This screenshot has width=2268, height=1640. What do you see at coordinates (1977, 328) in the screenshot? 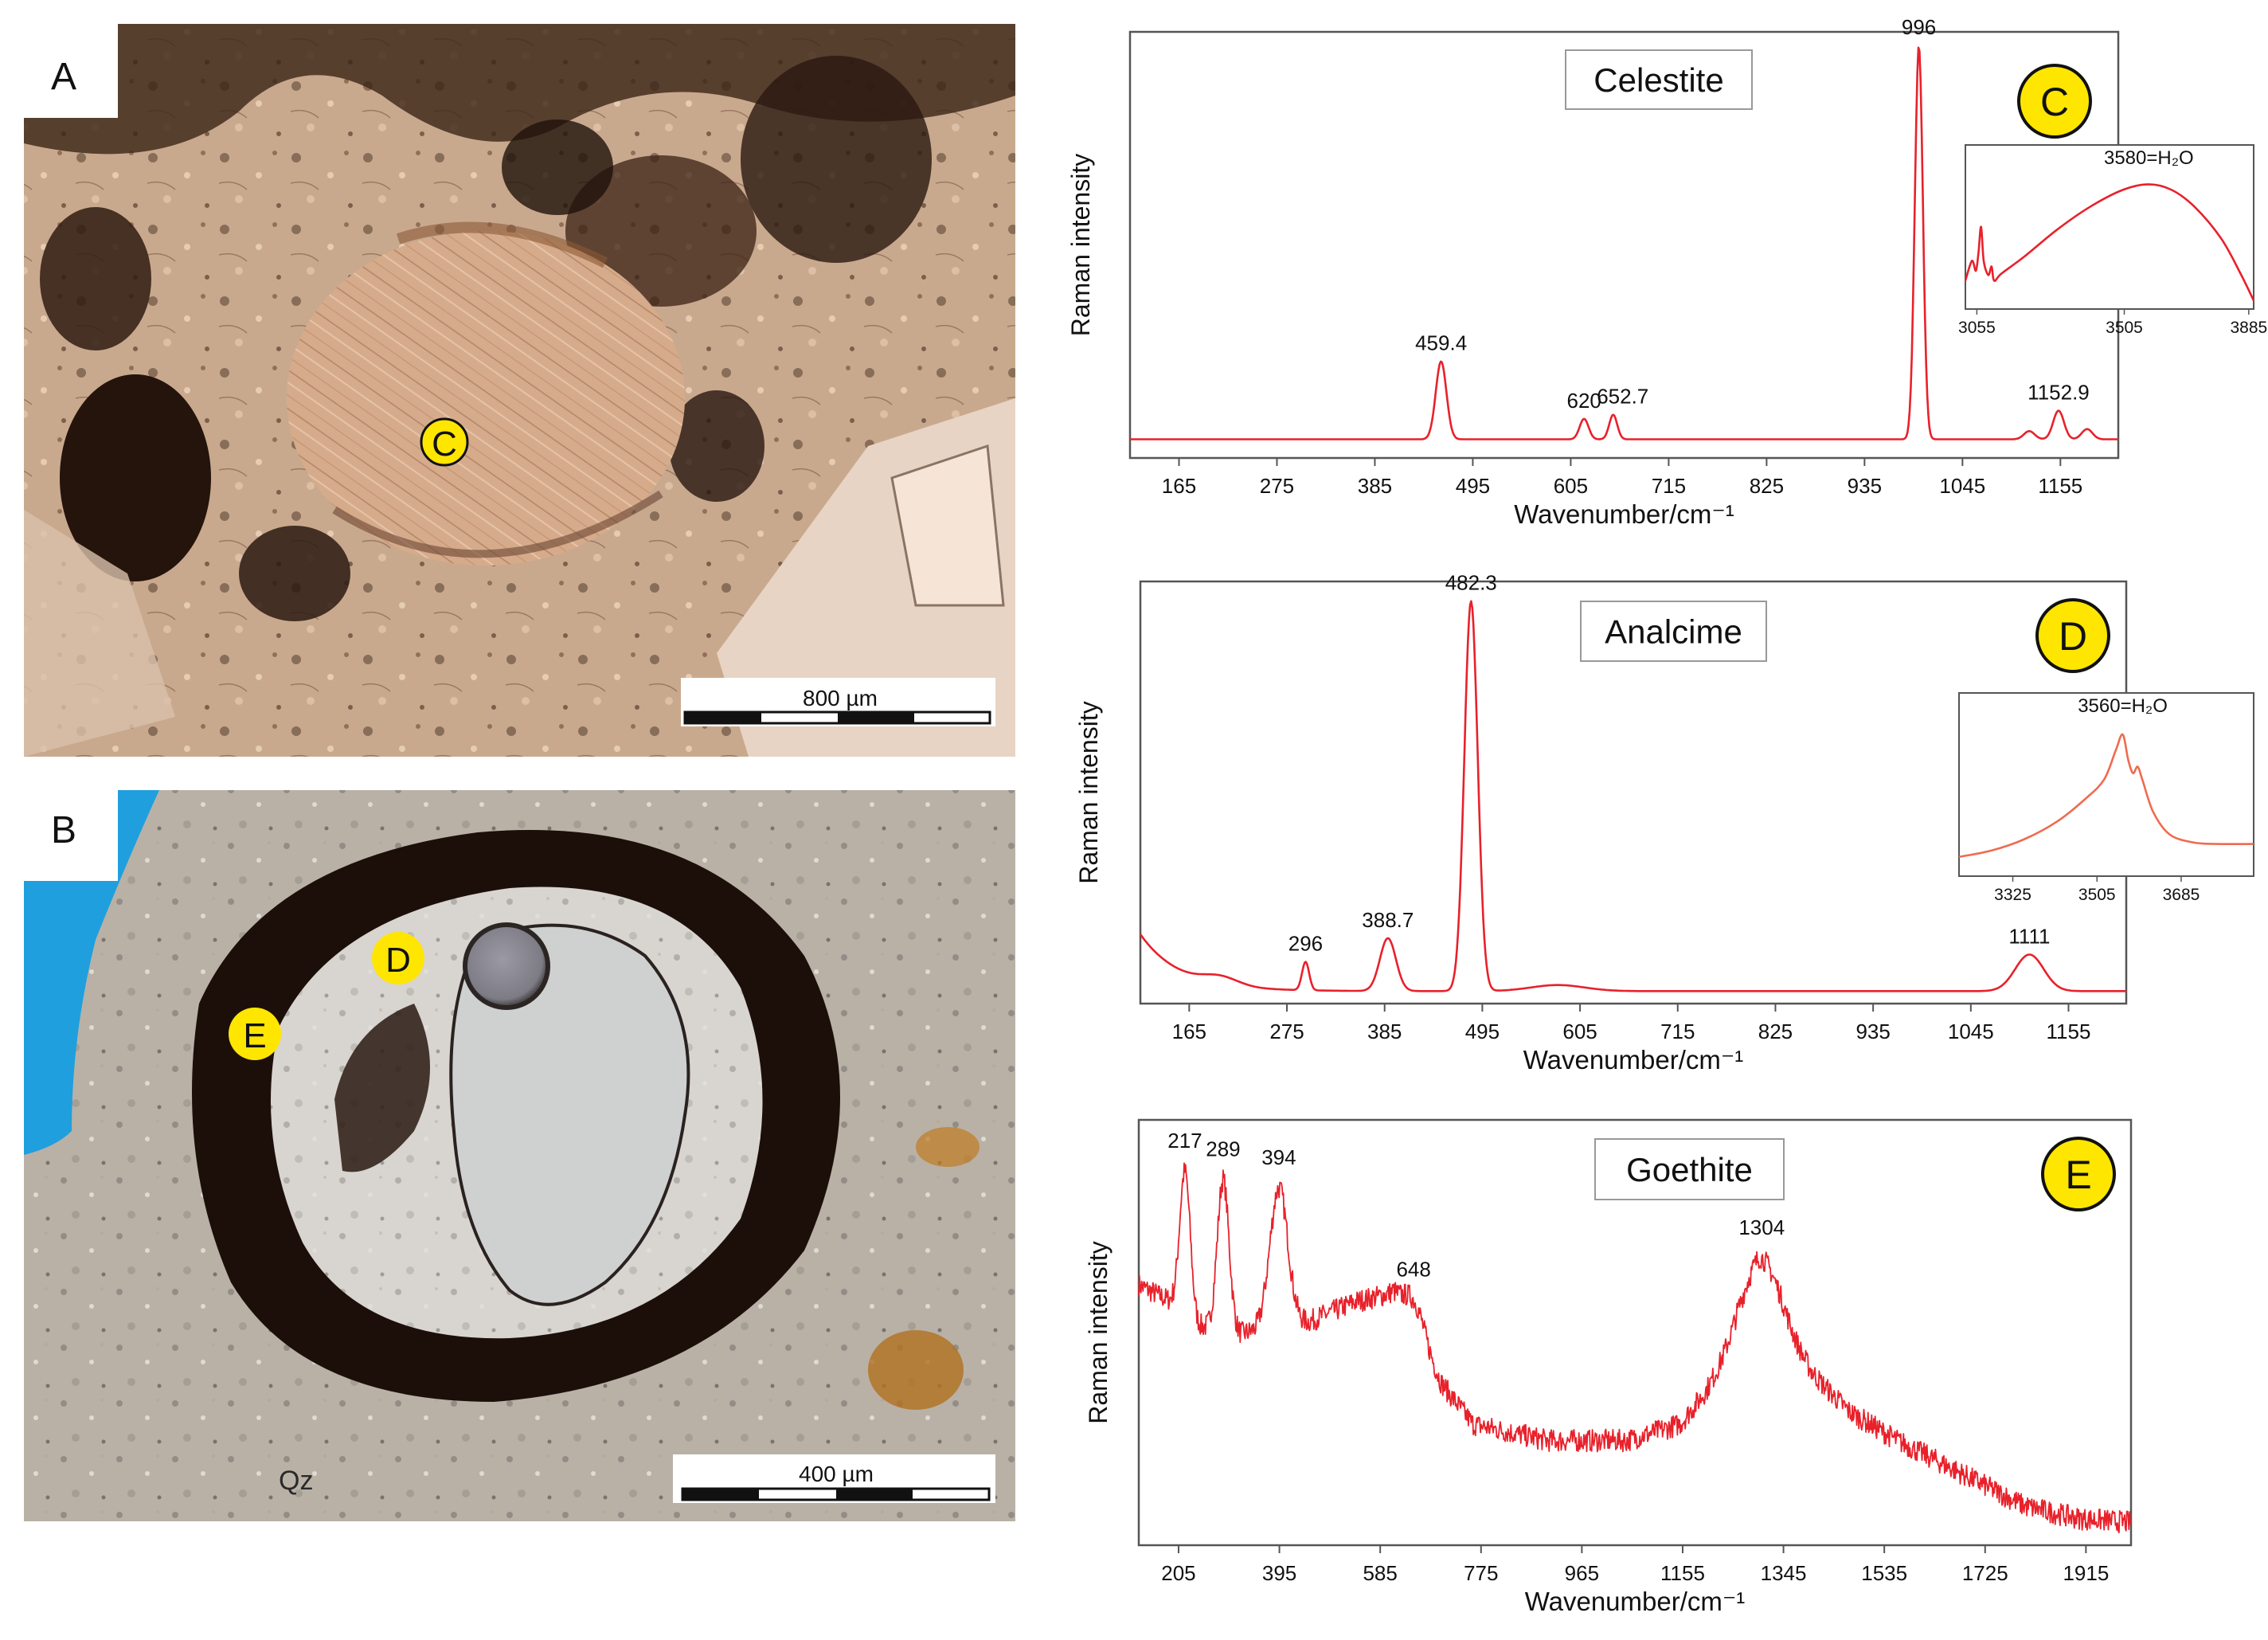
I see `inset-tick-label: 3055` at bounding box center [1977, 328].